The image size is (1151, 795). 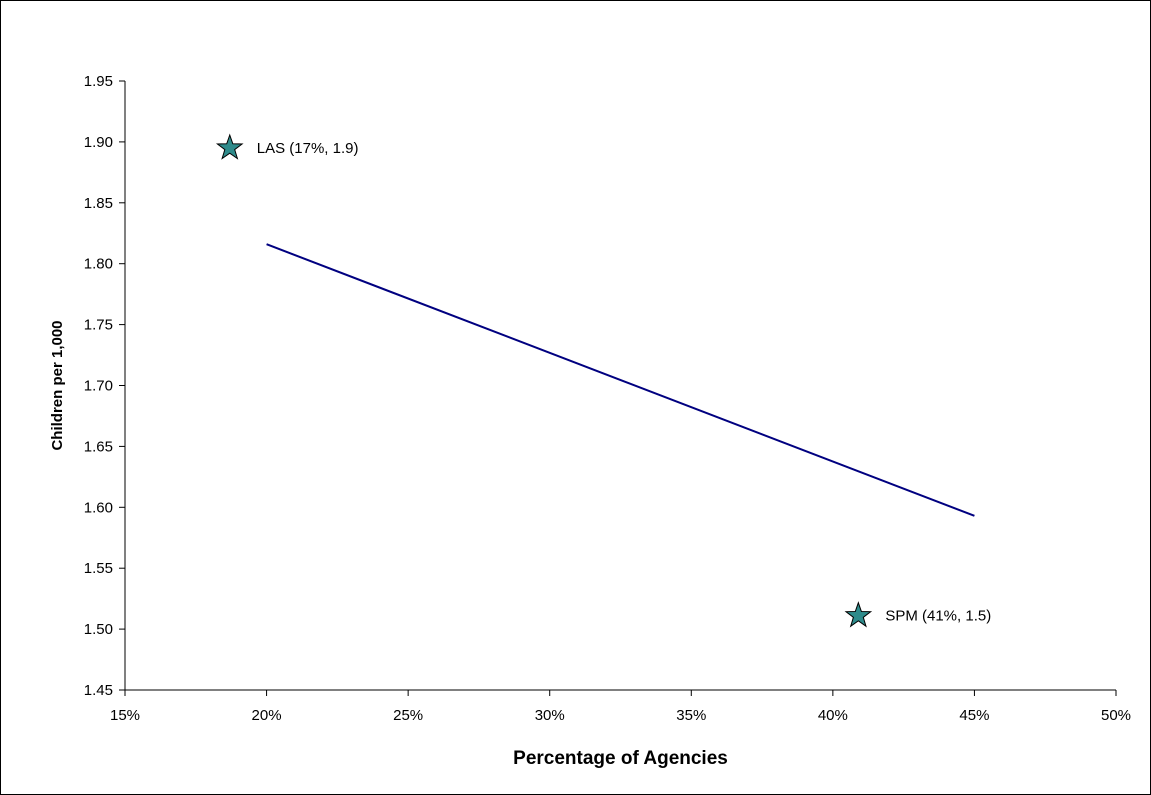 I want to click on y-tick-label: 1.75, so click(x=98, y=325).